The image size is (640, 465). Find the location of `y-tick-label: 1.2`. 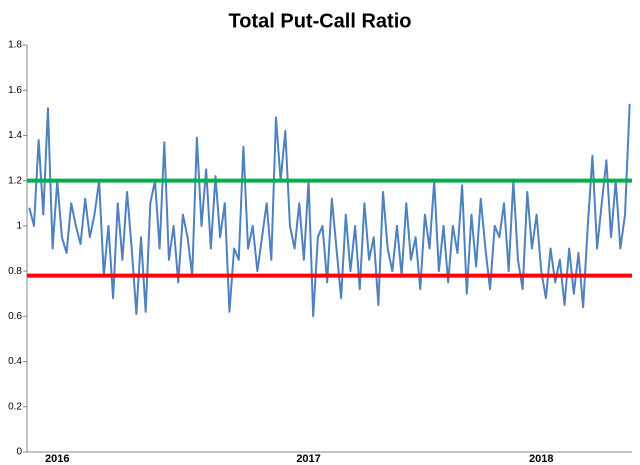

y-tick-label: 1.2 is located at coordinates (15, 180).